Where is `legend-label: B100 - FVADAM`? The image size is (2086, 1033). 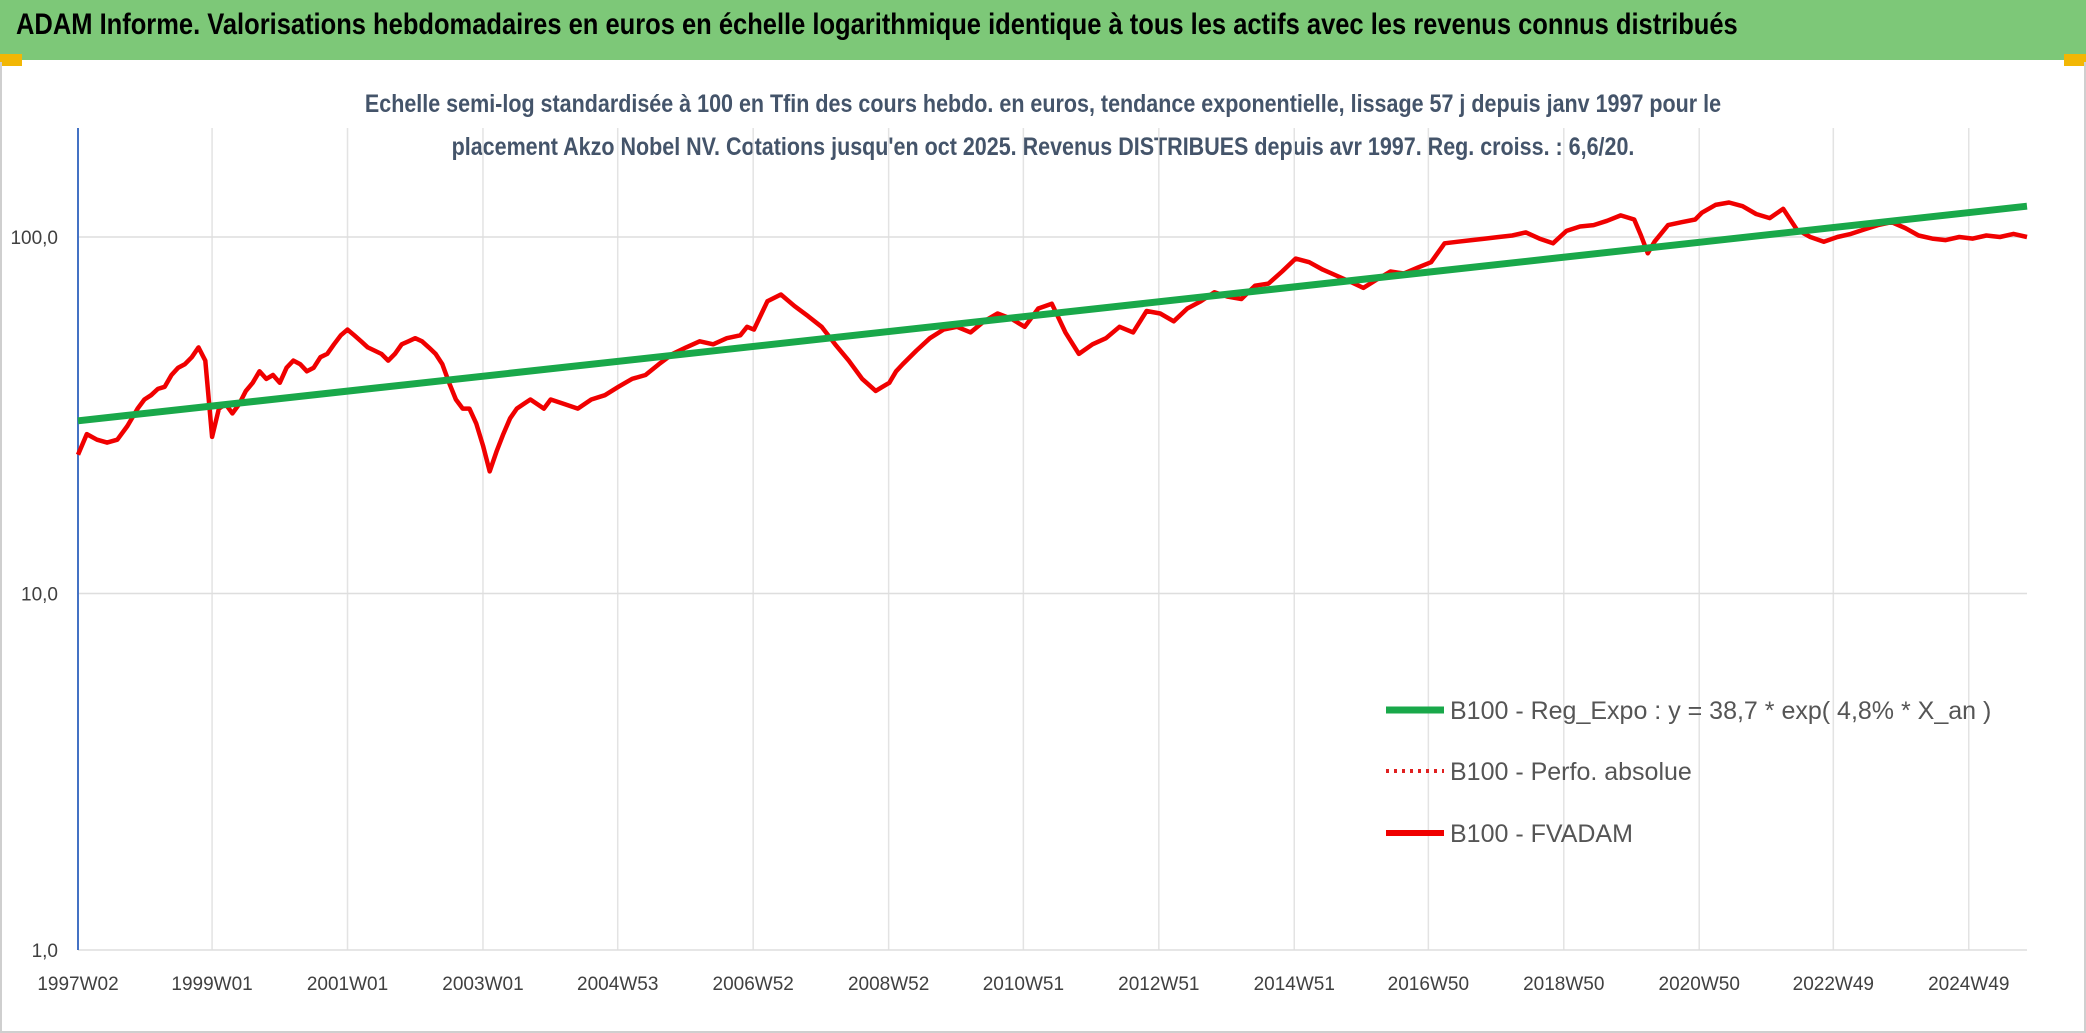
legend-label: B100 - FVADAM is located at coordinates (1541, 834).